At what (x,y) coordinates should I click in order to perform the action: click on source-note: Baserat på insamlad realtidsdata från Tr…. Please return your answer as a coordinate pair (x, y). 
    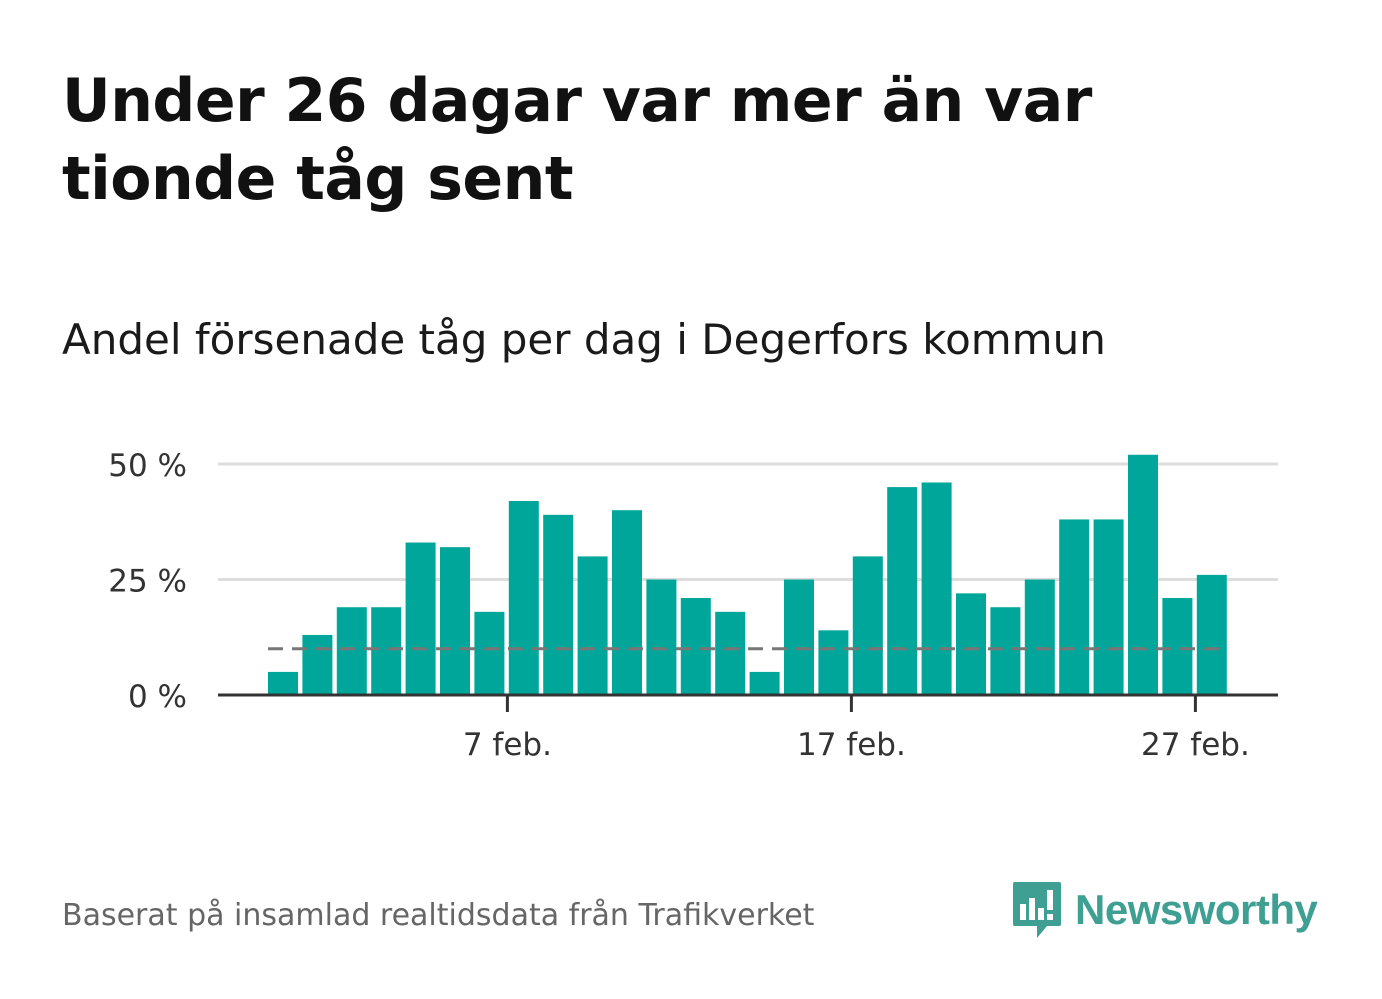
    Looking at the image, I should click on (438, 915).